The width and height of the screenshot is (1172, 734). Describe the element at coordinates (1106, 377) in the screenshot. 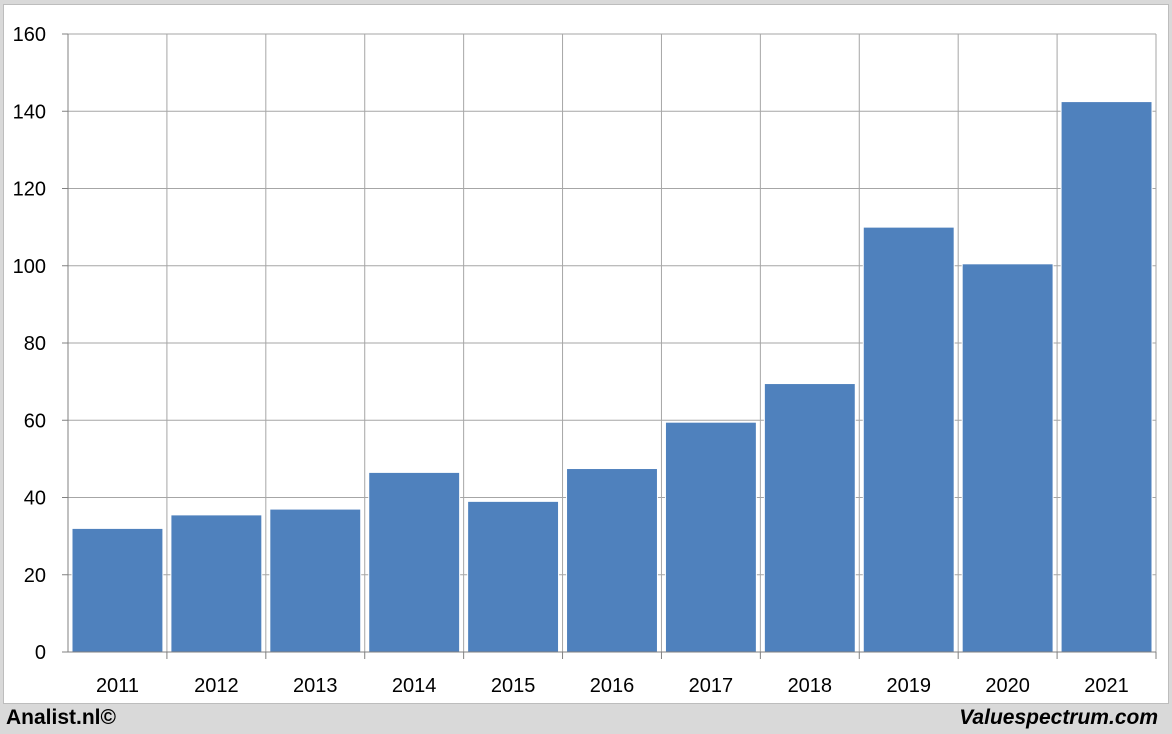

I see `bar-2021` at that location.